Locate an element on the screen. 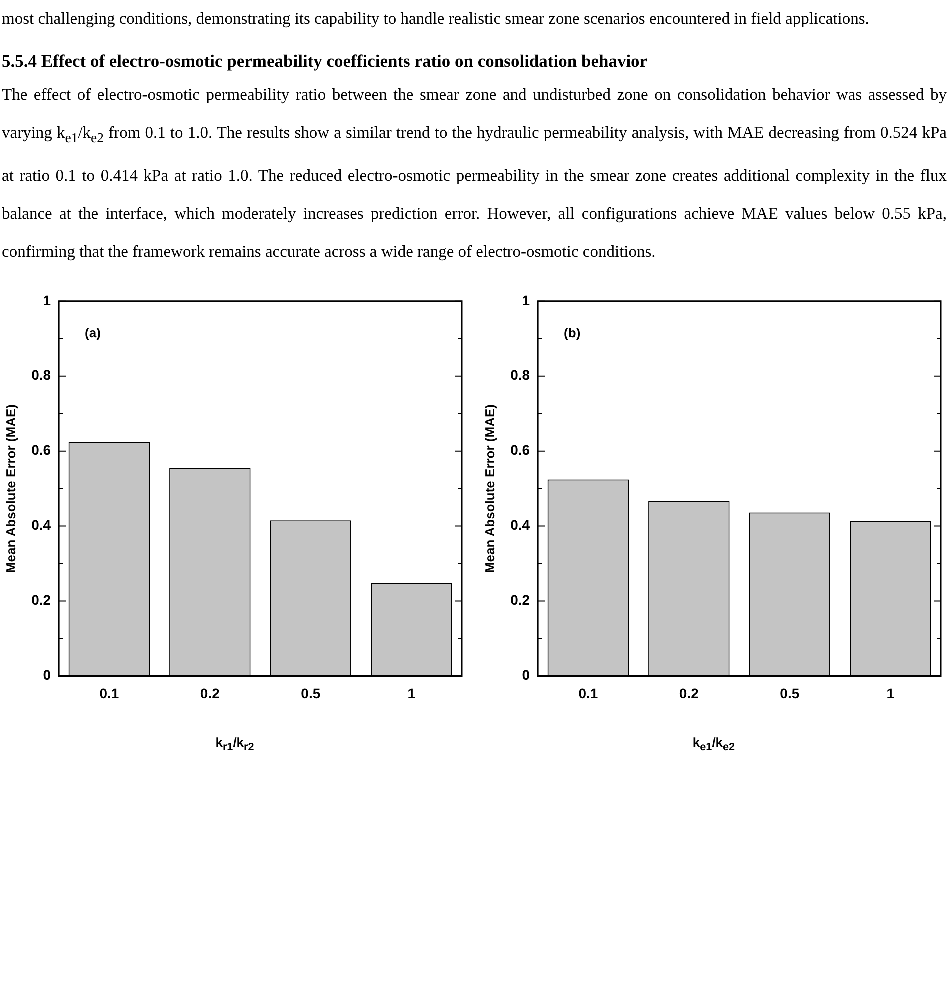  text: 5.5.4 Effect of electro-osmotic permeability coefficients ratio on consolidation behavior is located at coordinates (325, 61).